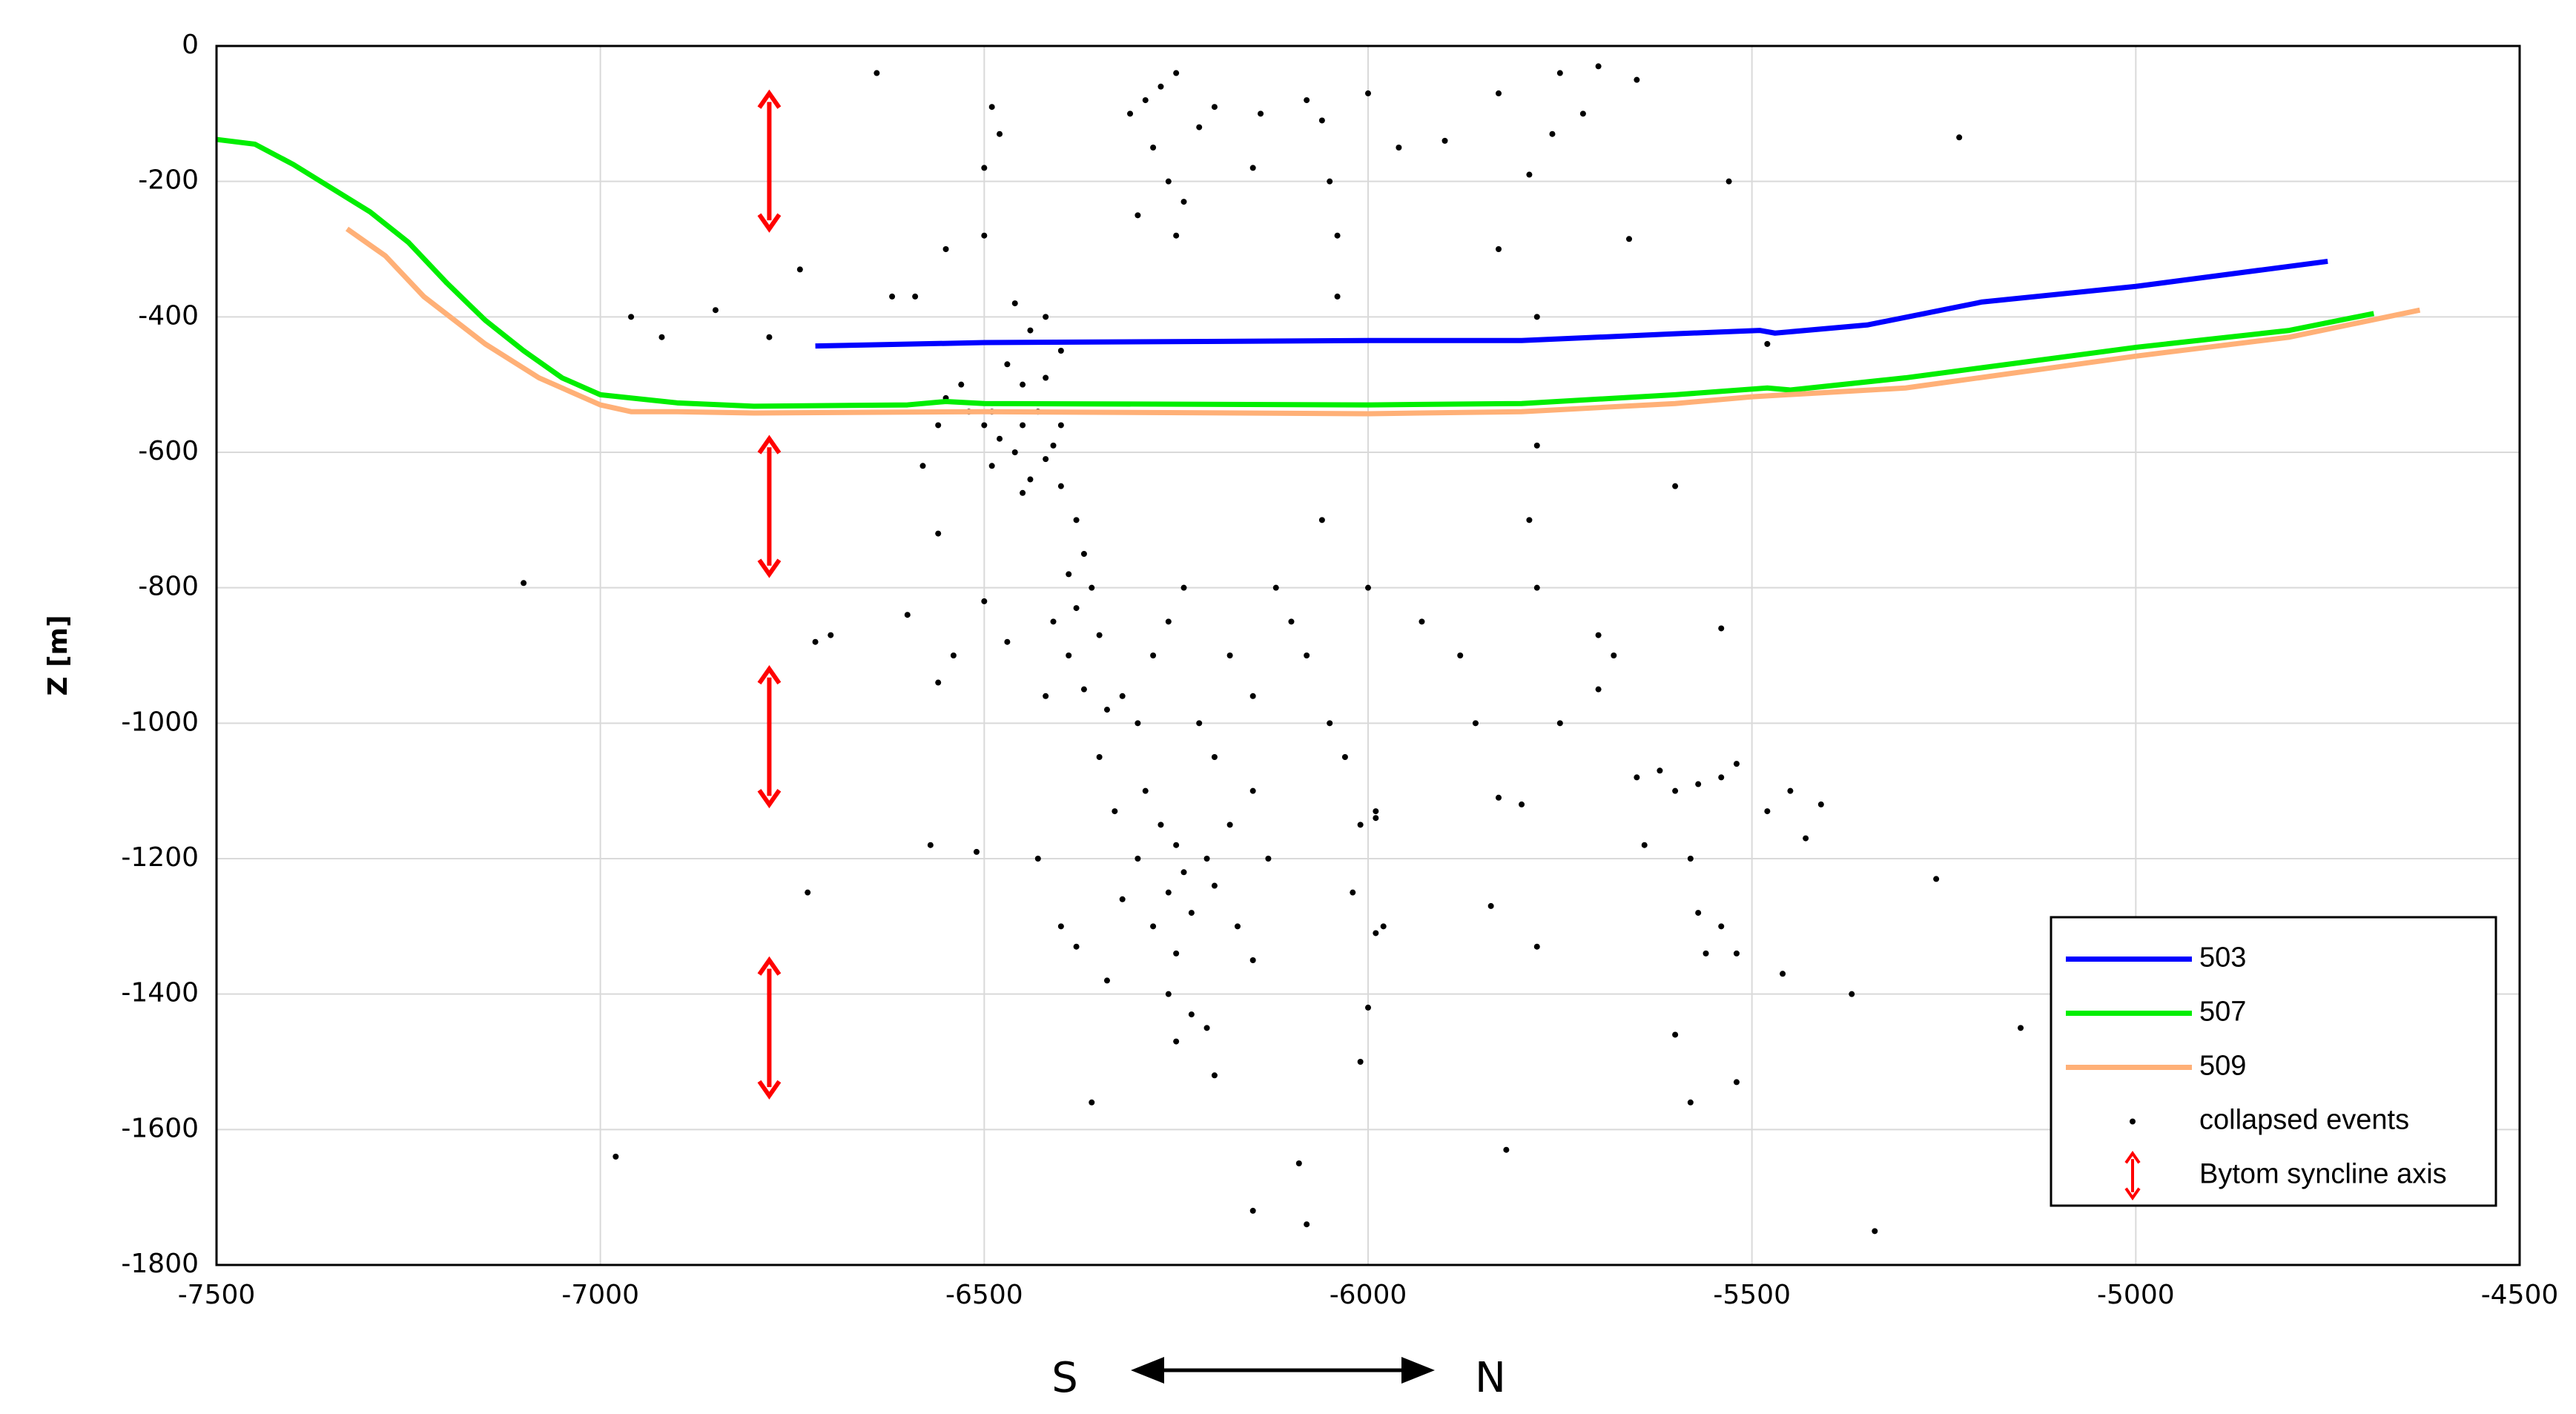 Image resolution: width=2576 pixels, height=1414 pixels. What do you see at coordinates (984, 1295) in the screenshot?
I see `x-tick-label: -6500` at bounding box center [984, 1295].